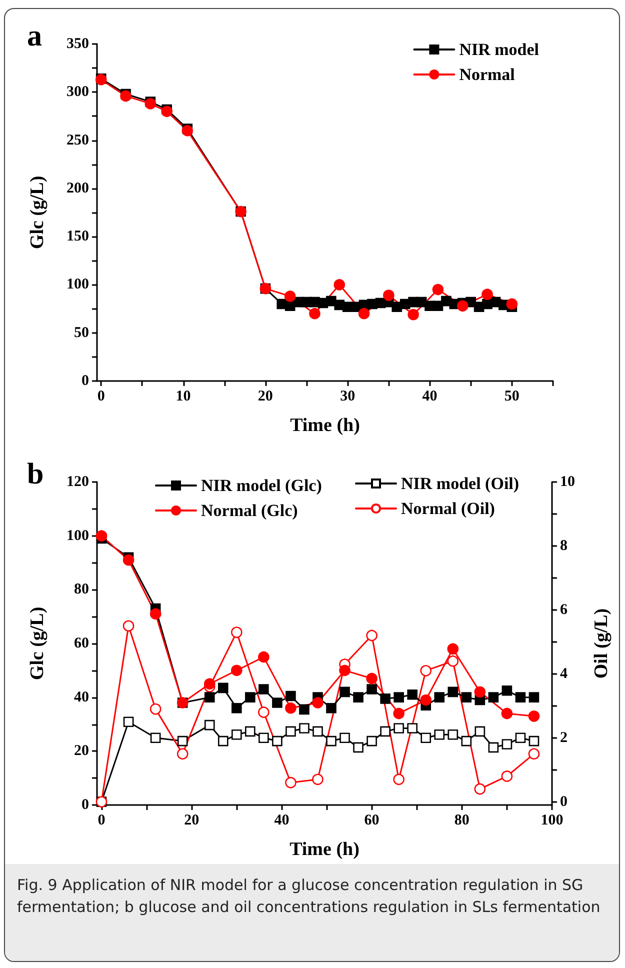 The width and height of the screenshot is (625, 968). What do you see at coordinates (512, 396) in the screenshot?
I see `x-tick-label: 50` at bounding box center [512, 396].